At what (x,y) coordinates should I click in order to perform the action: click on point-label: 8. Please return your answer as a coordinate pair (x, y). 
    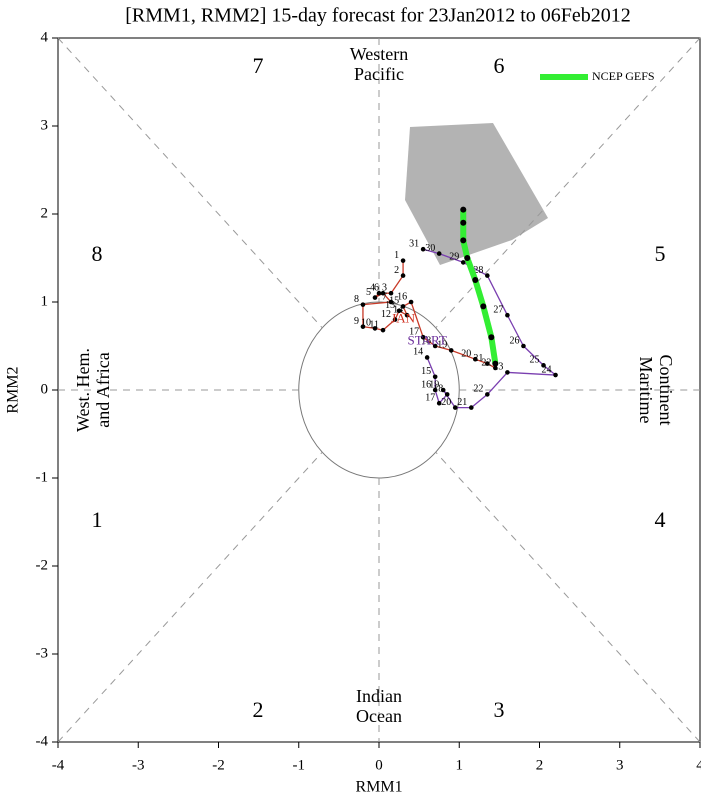
    Looking at the image, I should click on (356, 299).